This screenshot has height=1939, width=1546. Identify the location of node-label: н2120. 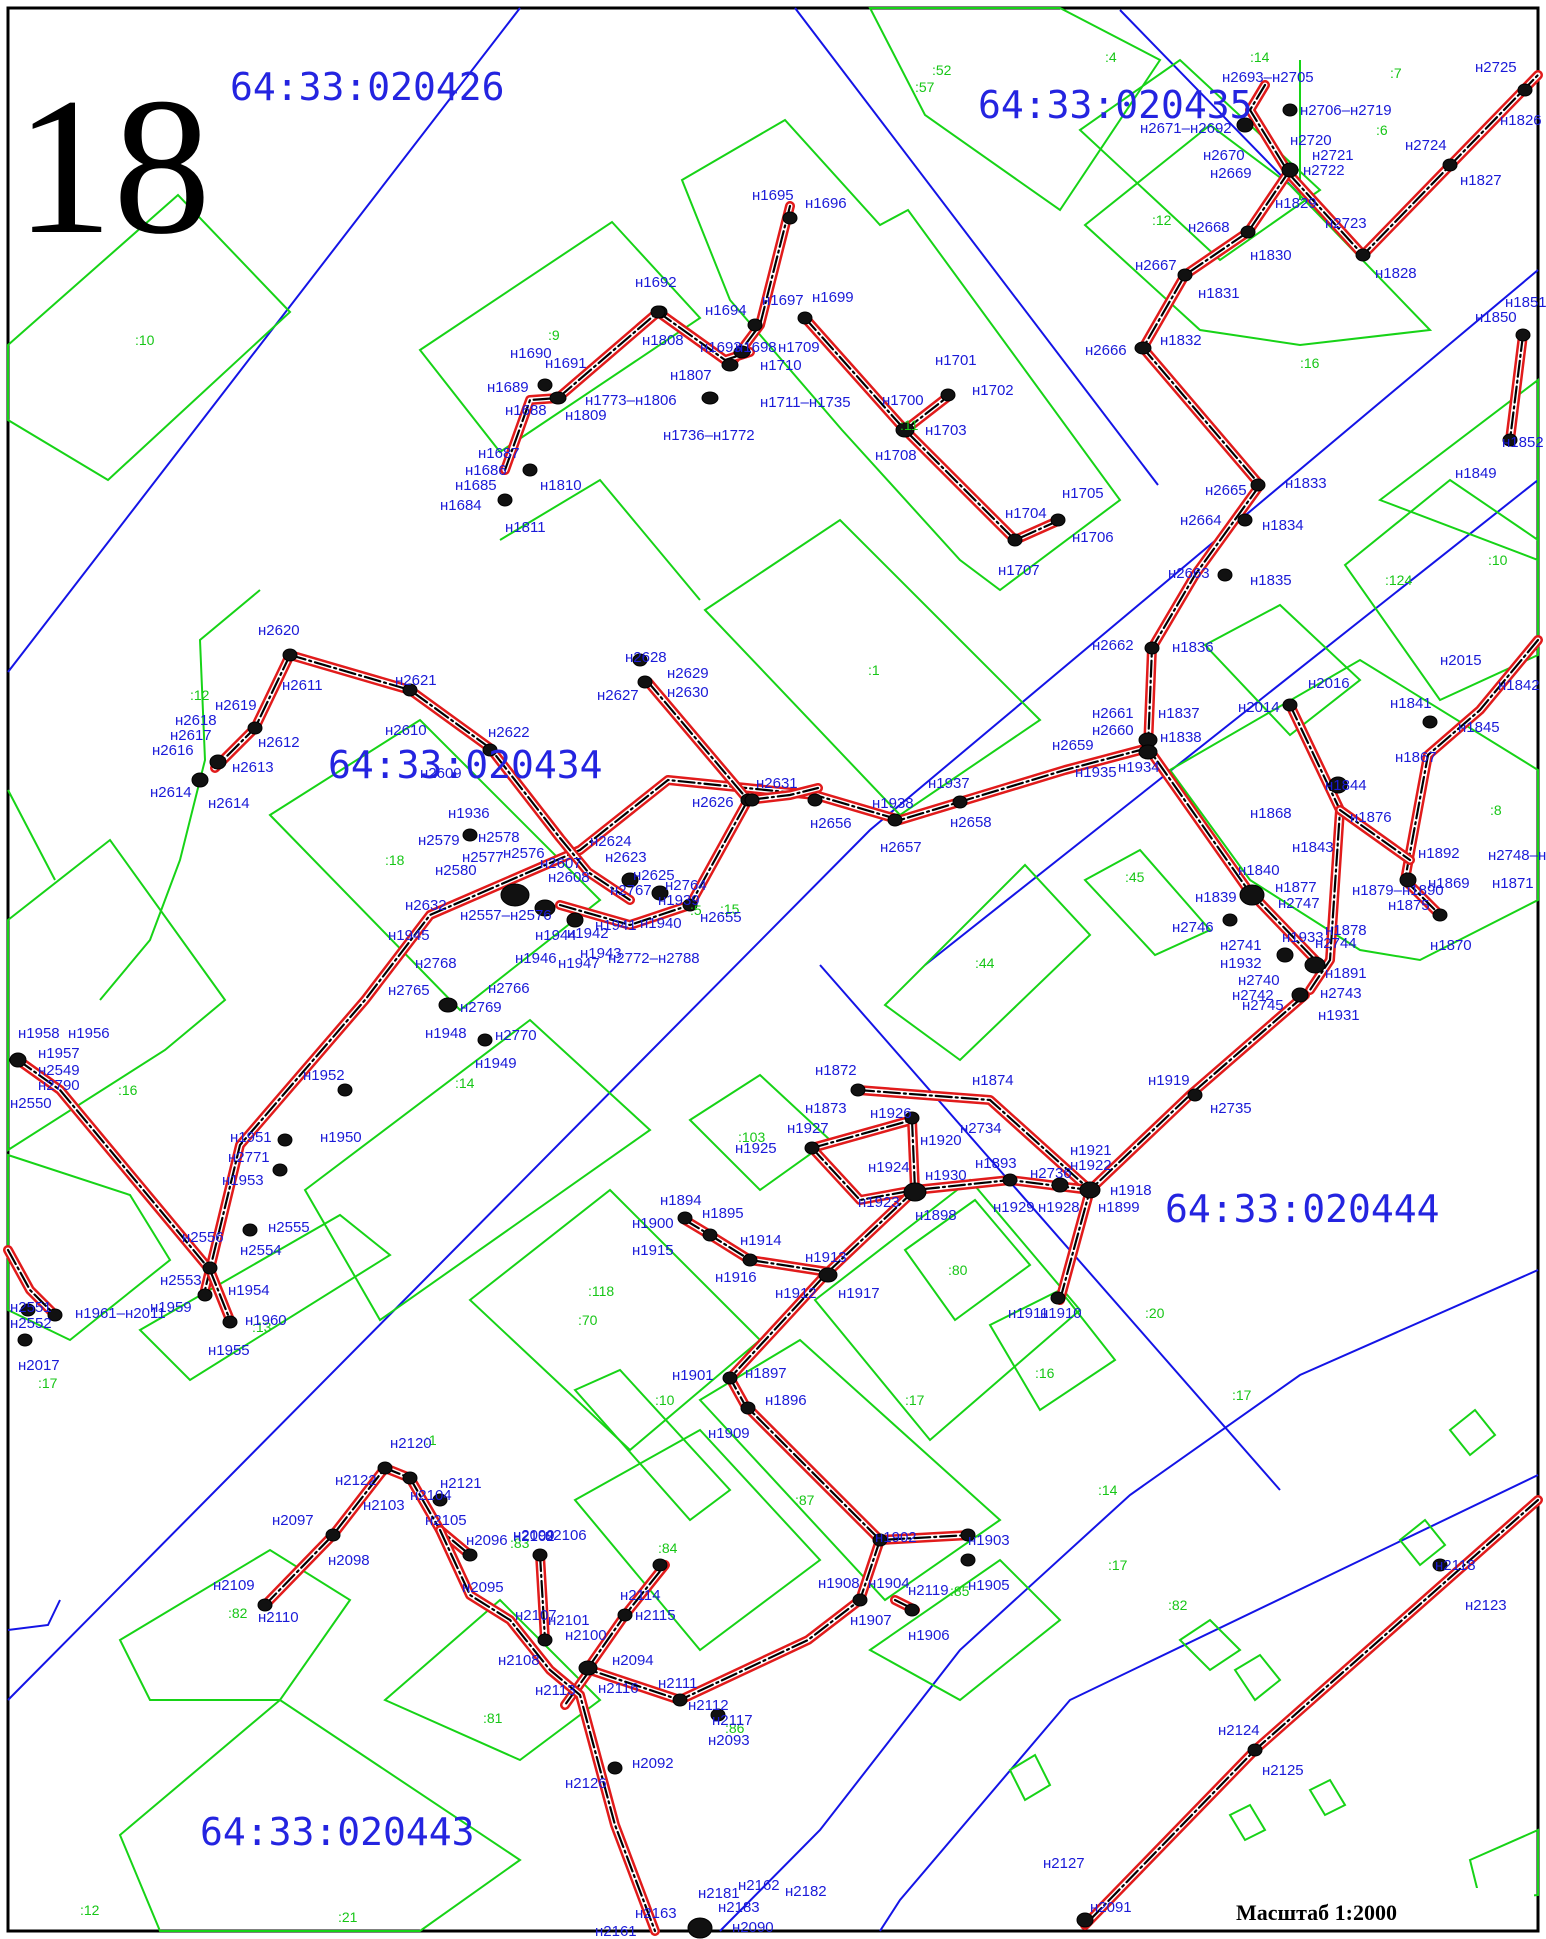
(411, 1443).